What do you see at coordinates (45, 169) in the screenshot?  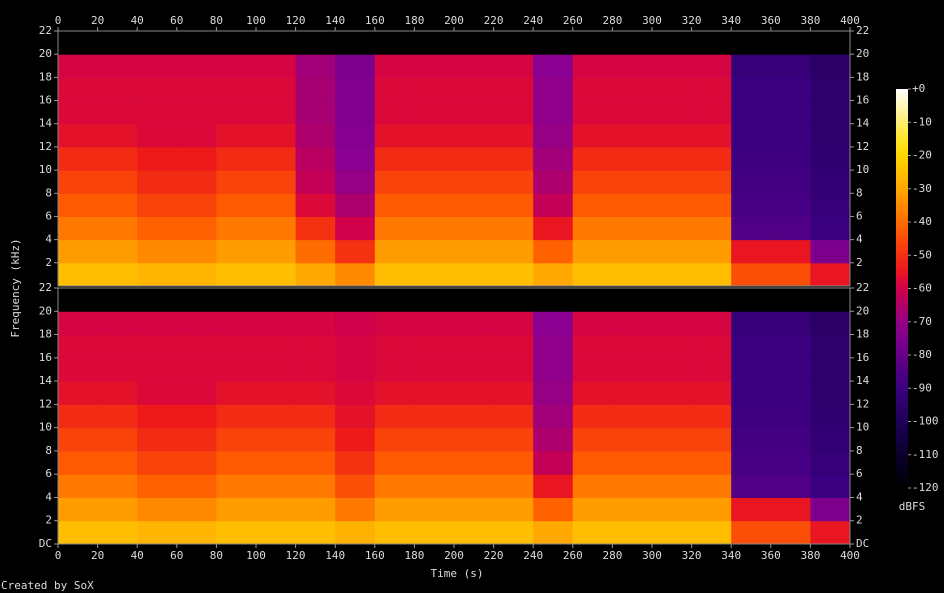 I see `y-tick-label: 10` at bounding box center [45, 169].